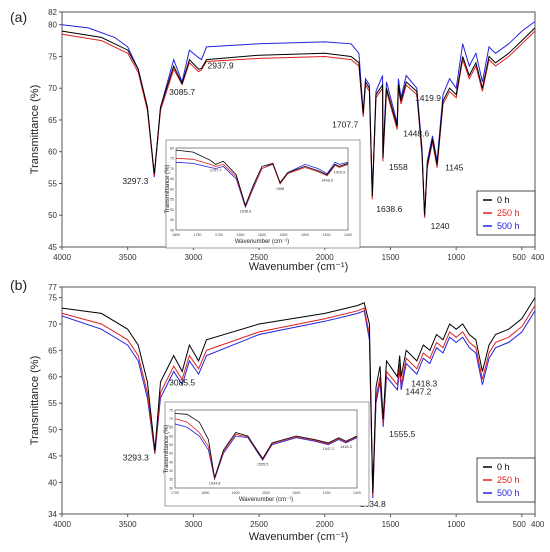 The image size is (550, 552). Describe the element at coordinates (62, 524) in the screenshot. I see `x-tick-label: 4000` at that location.